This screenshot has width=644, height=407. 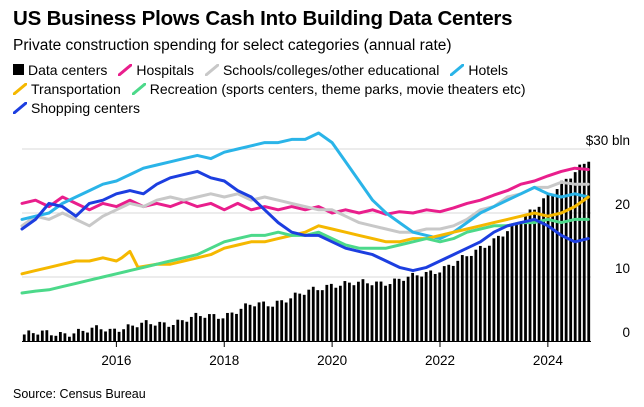 What do you see at coordinates (608, 236) in the screenshot?
I see `y-axis-ticks: 0 10 20 $30 bln` at bounding box center [608, 236].